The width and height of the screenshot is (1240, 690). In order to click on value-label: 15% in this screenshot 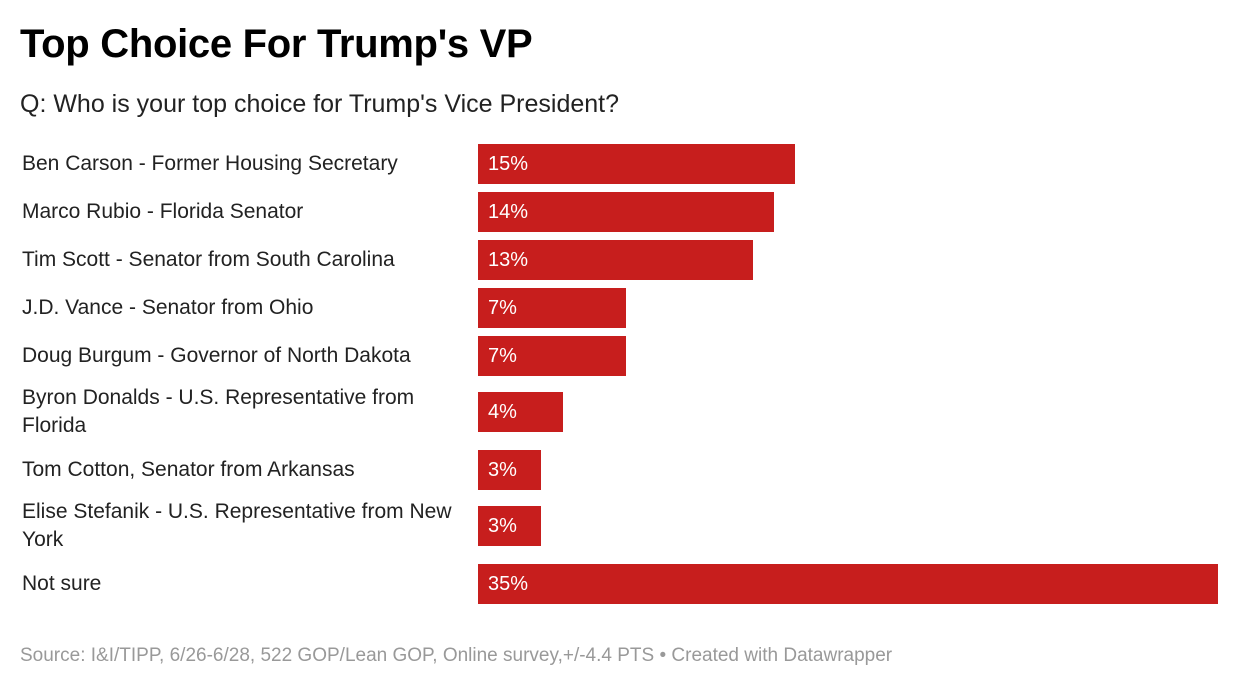, I will do `click(508, 164)`.